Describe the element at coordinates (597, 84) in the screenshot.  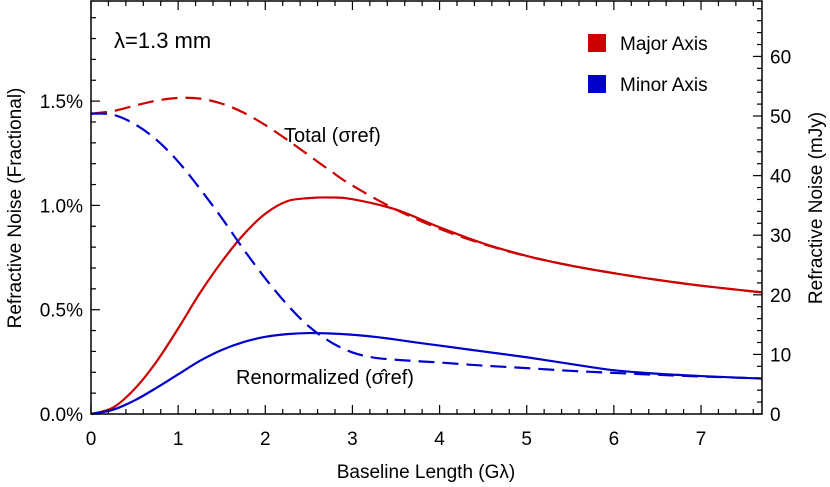
I see `legend-swatch-minor` at that location.